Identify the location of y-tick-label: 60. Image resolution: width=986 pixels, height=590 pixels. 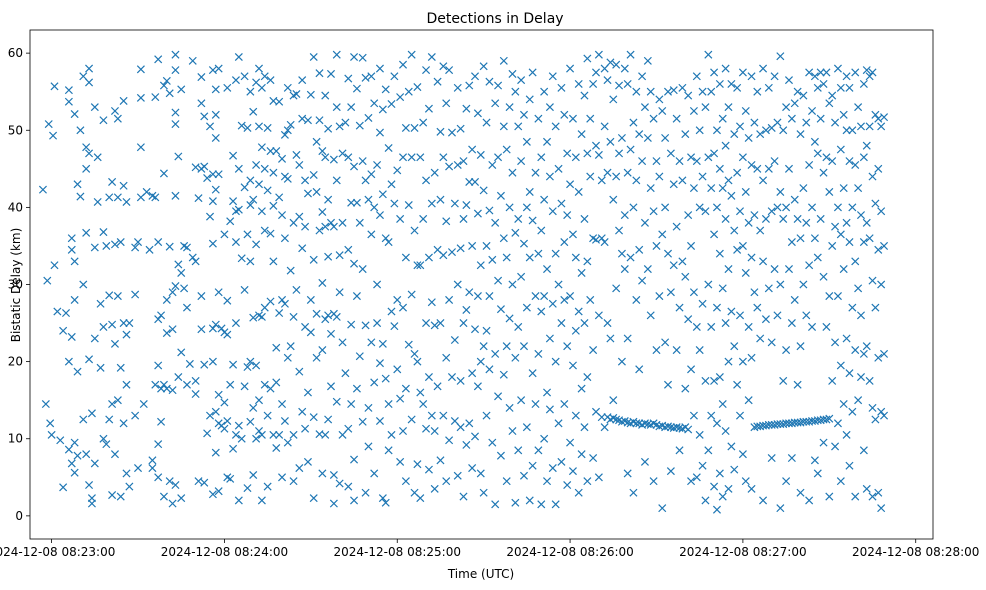
(15, 53).